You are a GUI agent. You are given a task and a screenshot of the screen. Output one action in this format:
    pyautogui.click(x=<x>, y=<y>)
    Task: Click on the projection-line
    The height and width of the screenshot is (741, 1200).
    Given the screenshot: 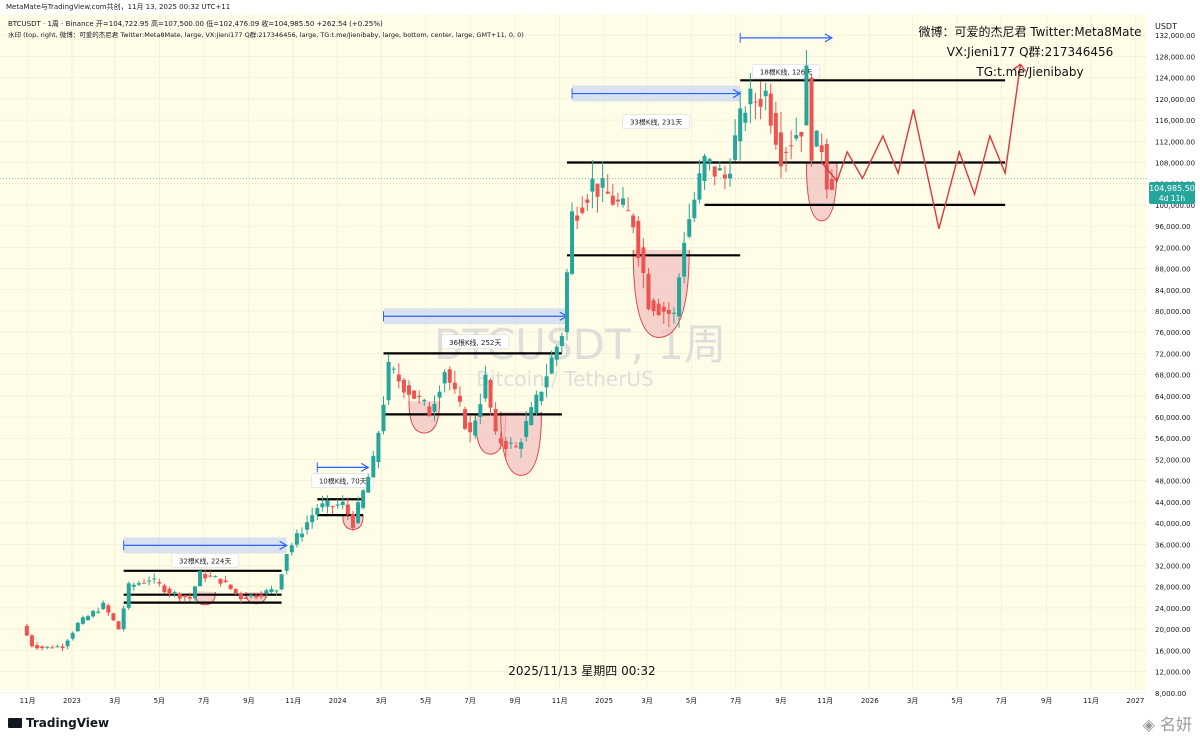 What is the action you would take?
    pyautogui.click(x=921, y=146)
    